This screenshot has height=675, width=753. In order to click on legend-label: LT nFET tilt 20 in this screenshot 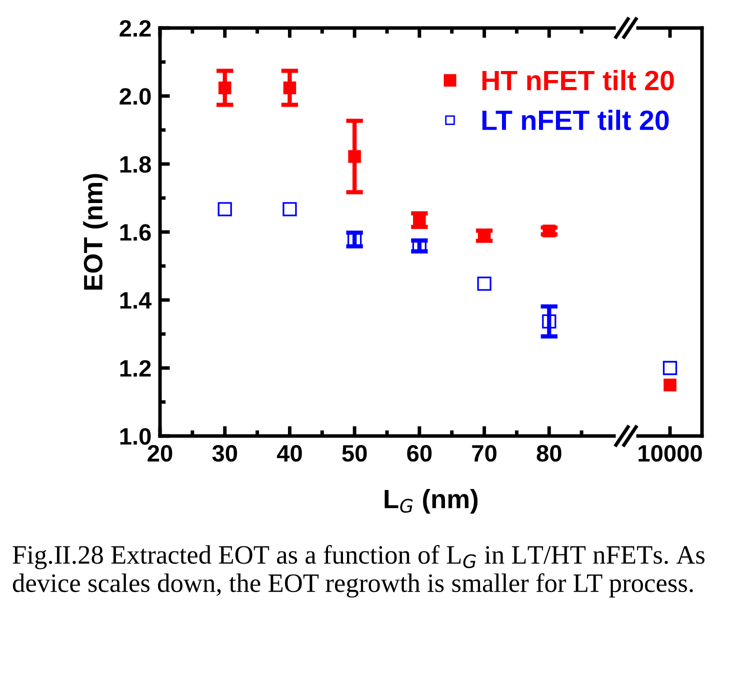, I will do `click(575, 120)`.